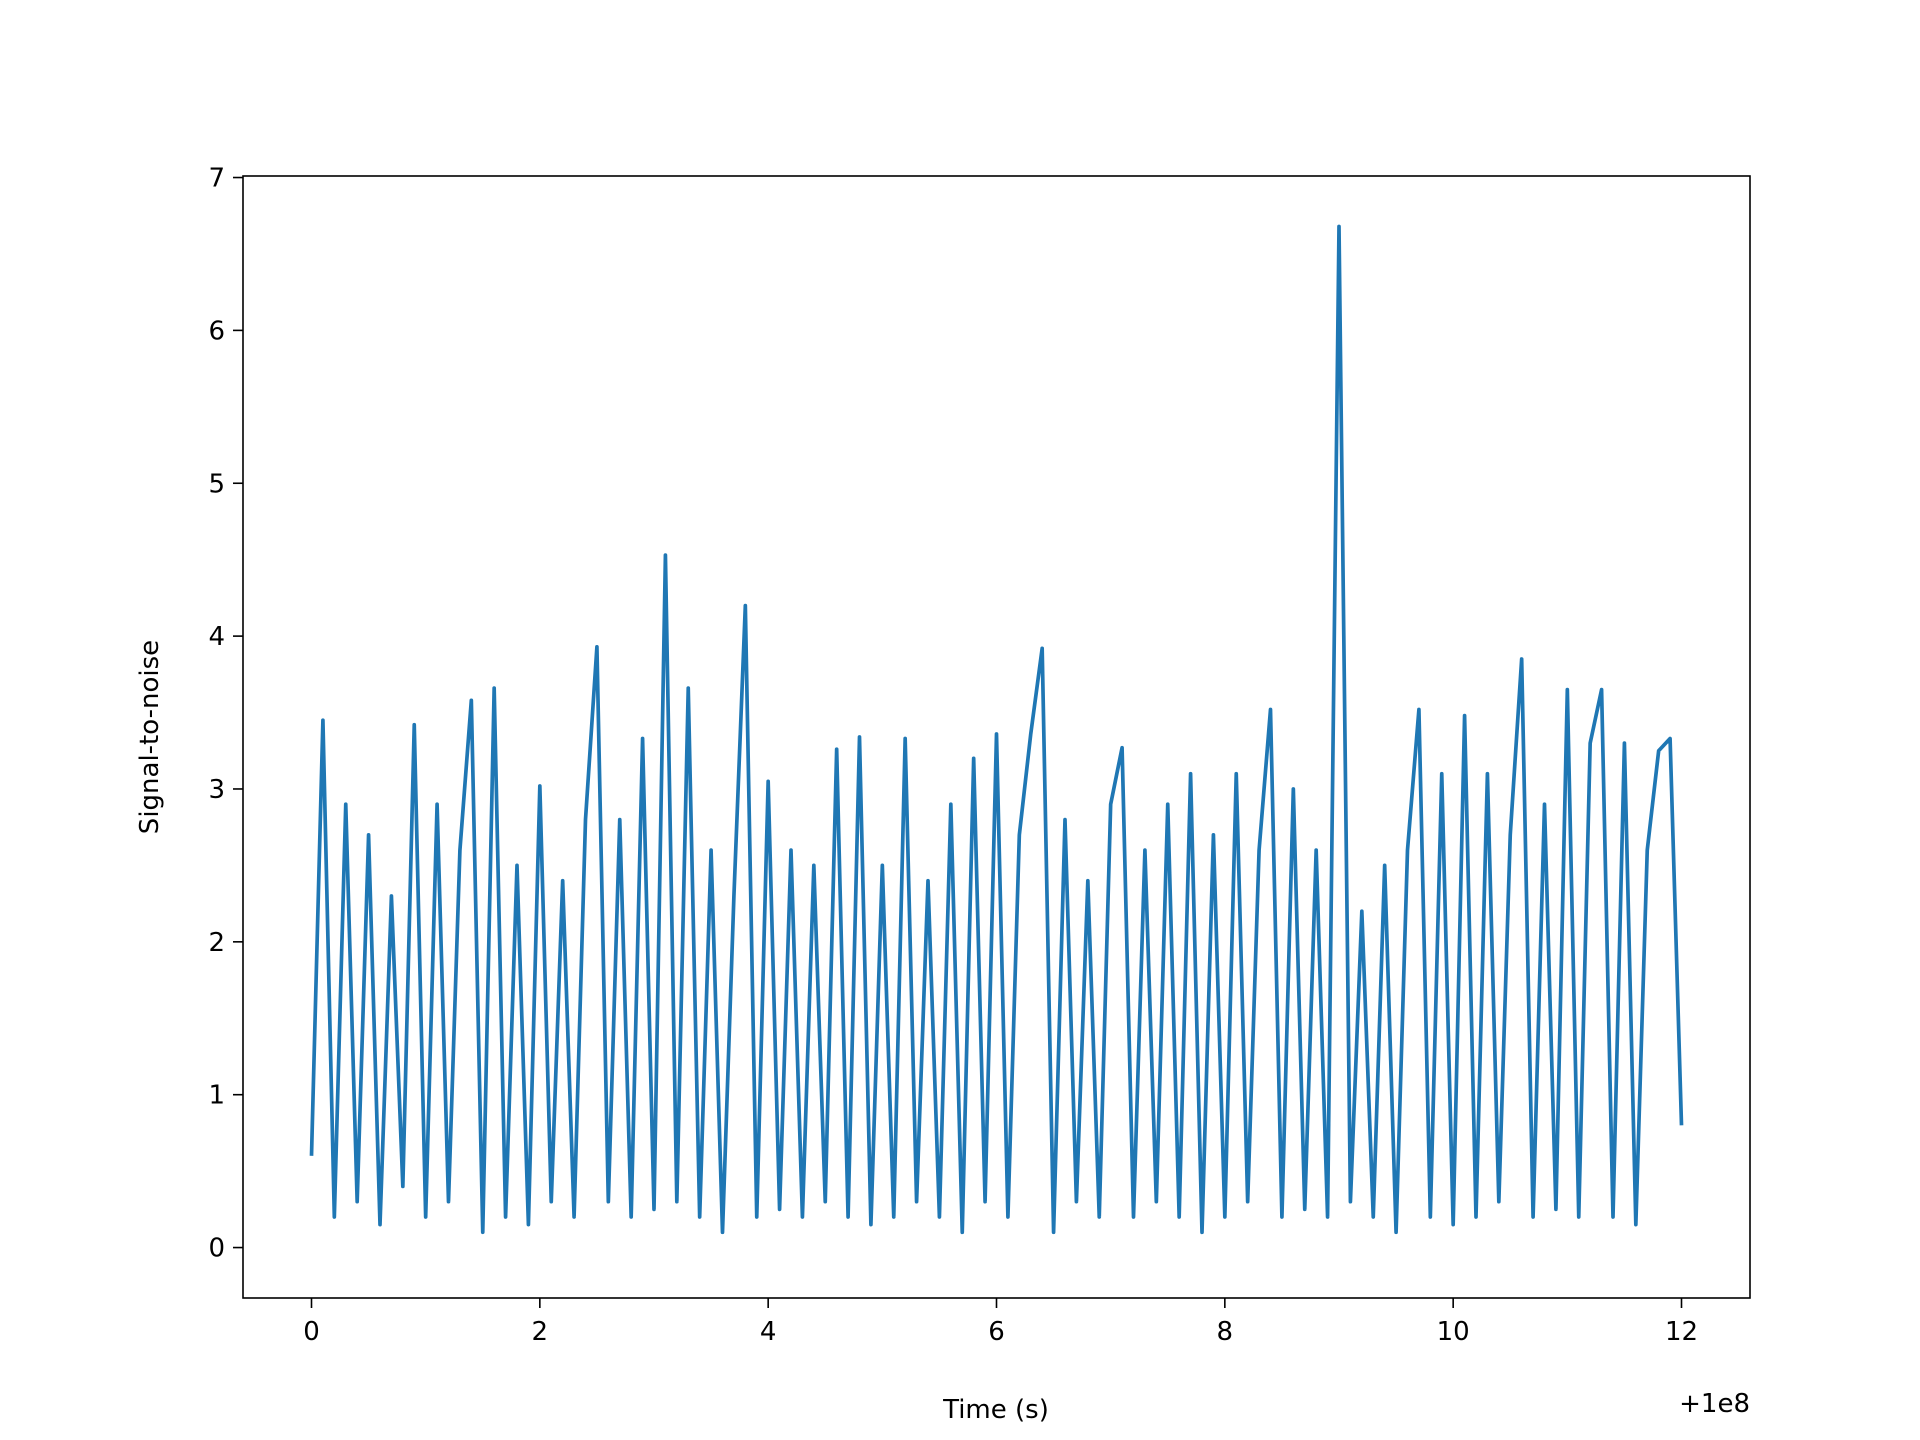 The height and width of the screenshot is (1440, 1920). I want to click on y-tick-label: 1, so click(216, 1096).